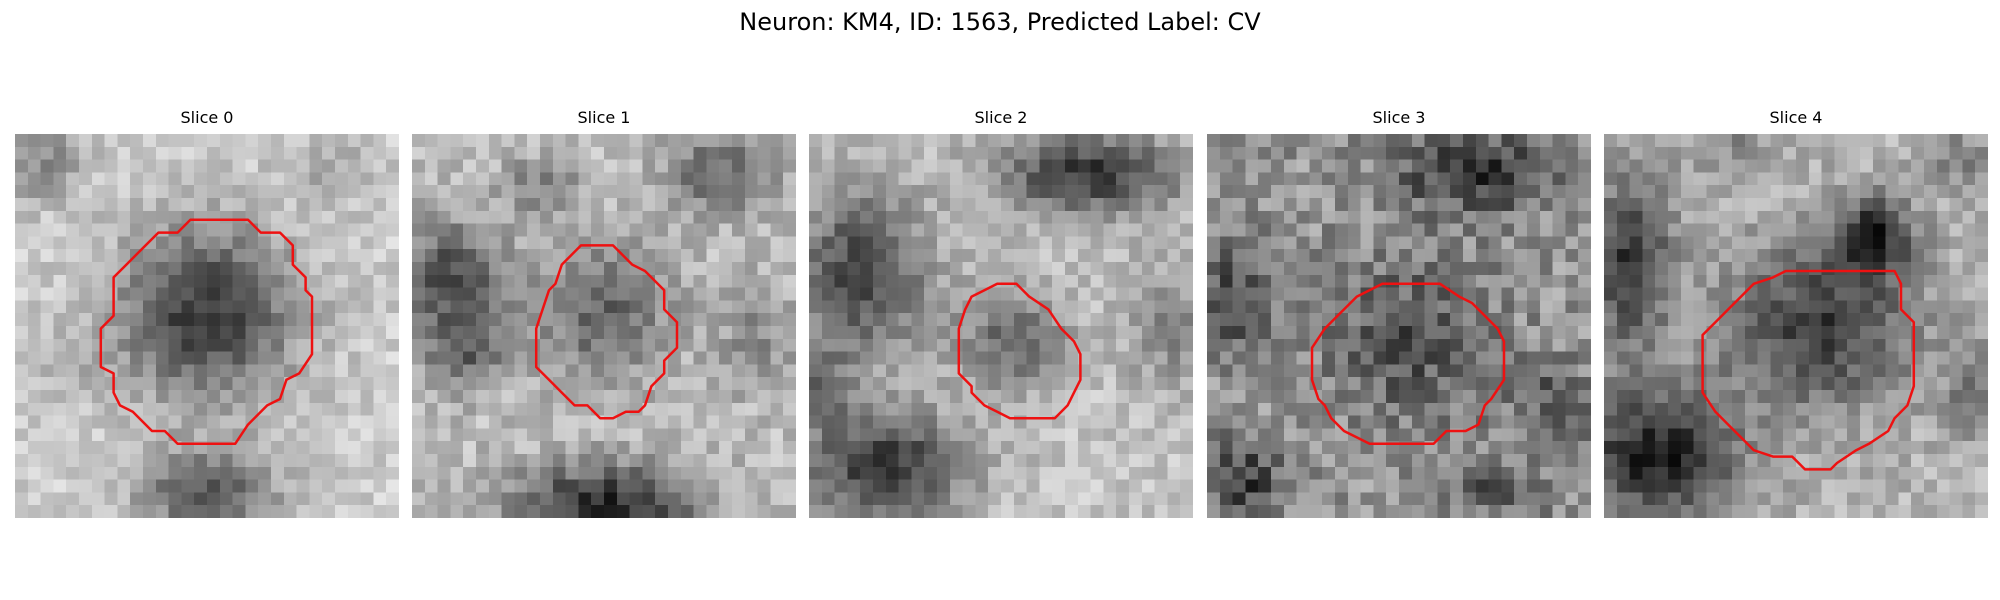 This screenshot has height=600, width=2000. I want to click on slice-panel-0: Slice 0, so click(207, 313).